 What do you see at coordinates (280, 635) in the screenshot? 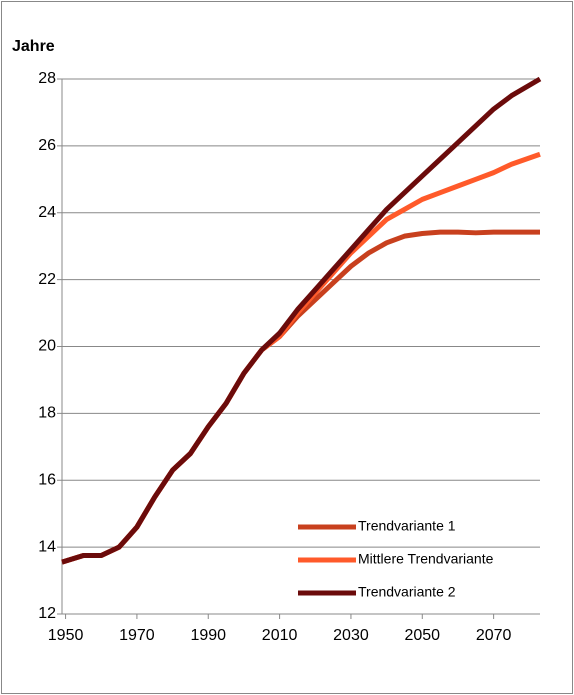
I see `x-tick-label: 2010` at bounding box center [280, 635].